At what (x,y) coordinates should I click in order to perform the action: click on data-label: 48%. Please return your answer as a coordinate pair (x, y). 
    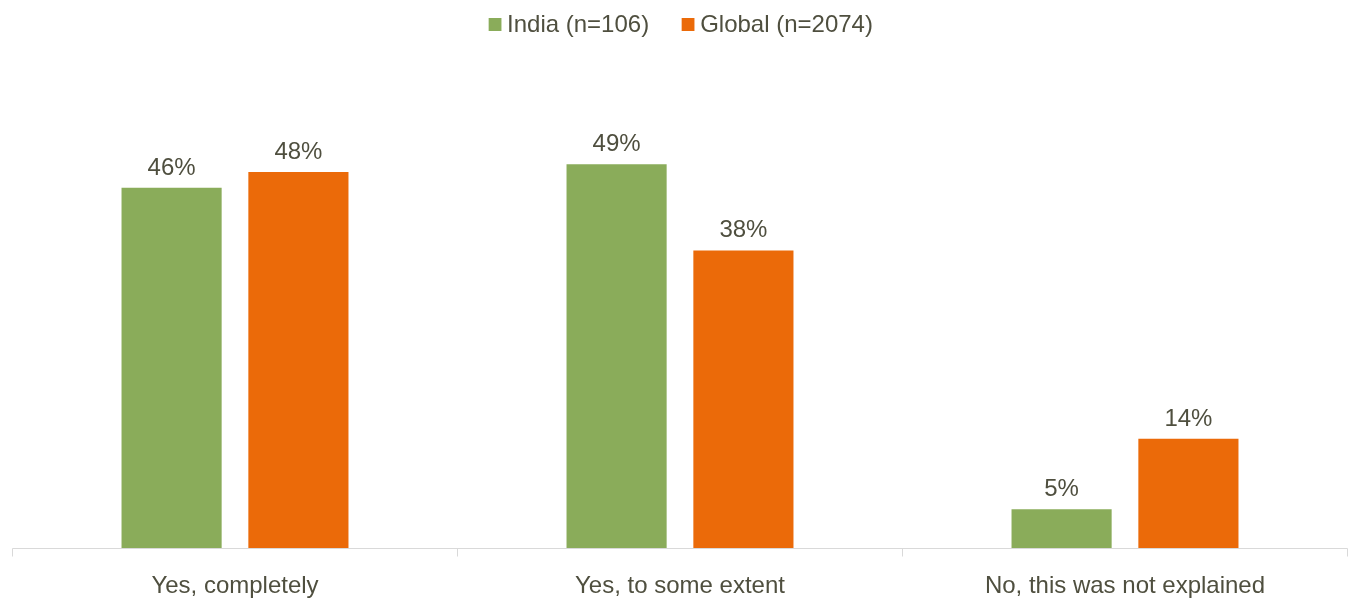
    Looking at the image, I should click on (298, 151).